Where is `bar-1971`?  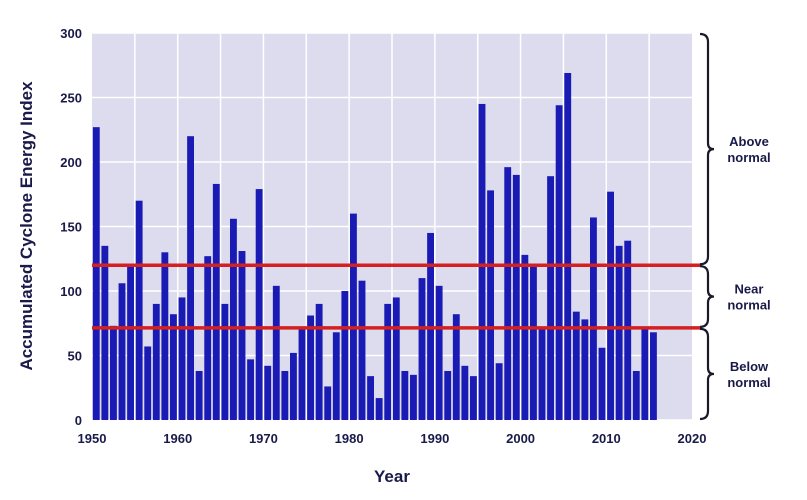
bar-1971 is located at coordinates (276, 352).